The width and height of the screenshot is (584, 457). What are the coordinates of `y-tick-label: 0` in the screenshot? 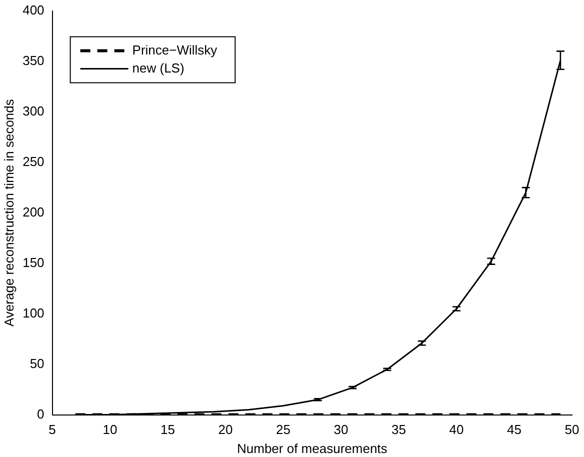 It's located at (40, 414).